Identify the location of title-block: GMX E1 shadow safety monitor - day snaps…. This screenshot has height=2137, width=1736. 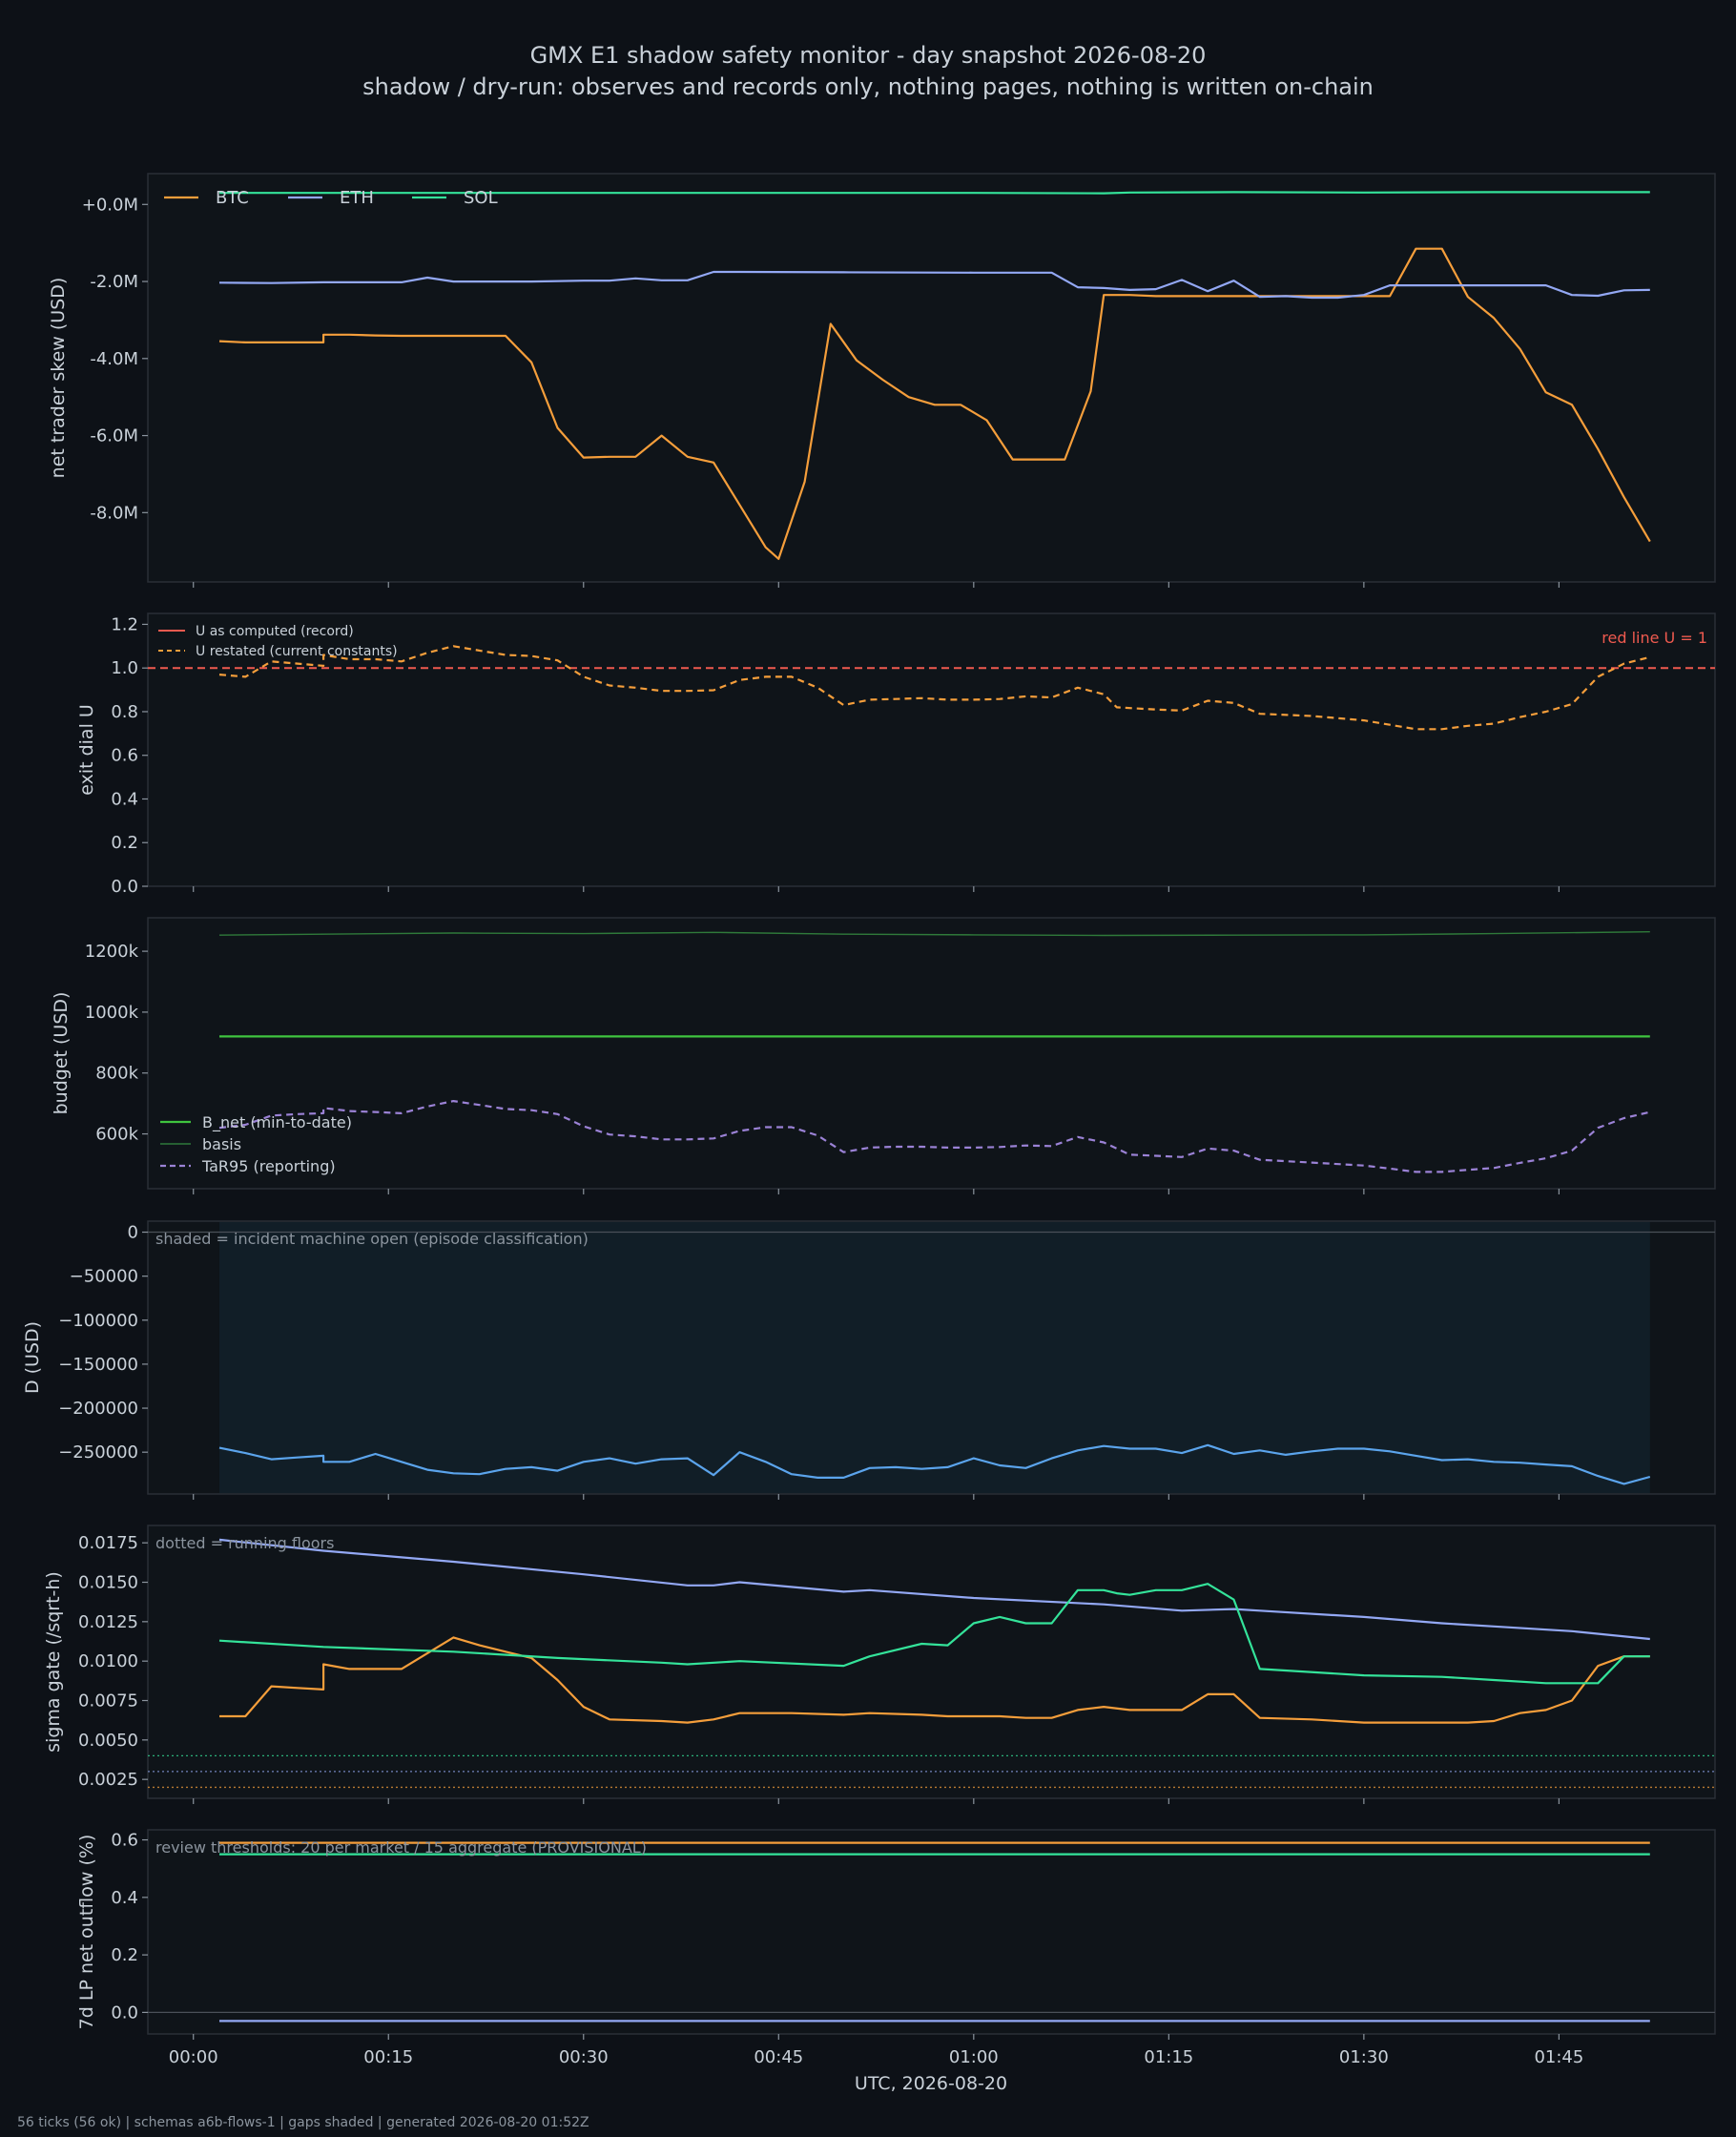
(868, 71).